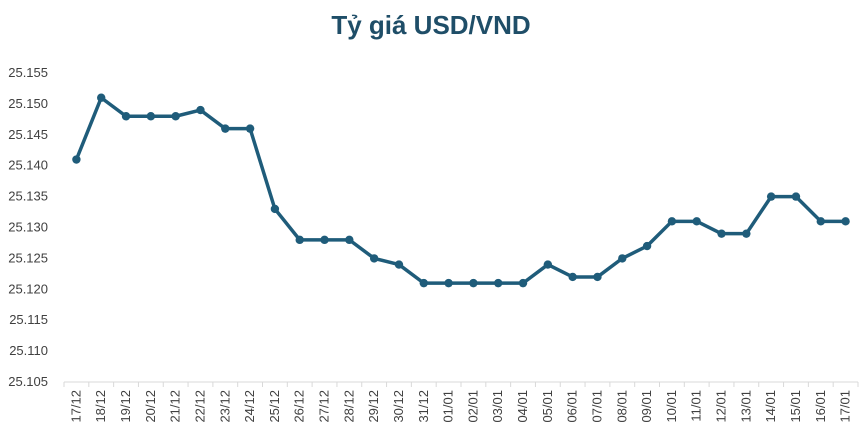 This screenshot has width=862, height=428. What do you see at coordinates (423, 406) in the screenshot?
I see `x-tick-label: 31/12` at bounding box center [423, 406].